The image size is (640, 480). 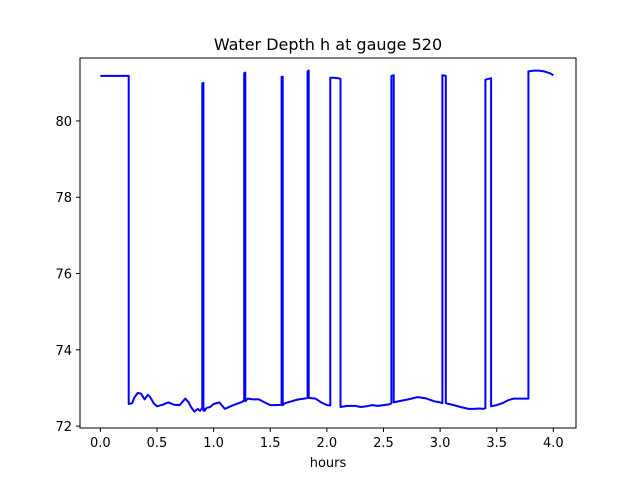 What do you see at coordinates (327, 443) in the screenshot?
I see `x-tick-label: 2.0` at bounding box center [327, 443].